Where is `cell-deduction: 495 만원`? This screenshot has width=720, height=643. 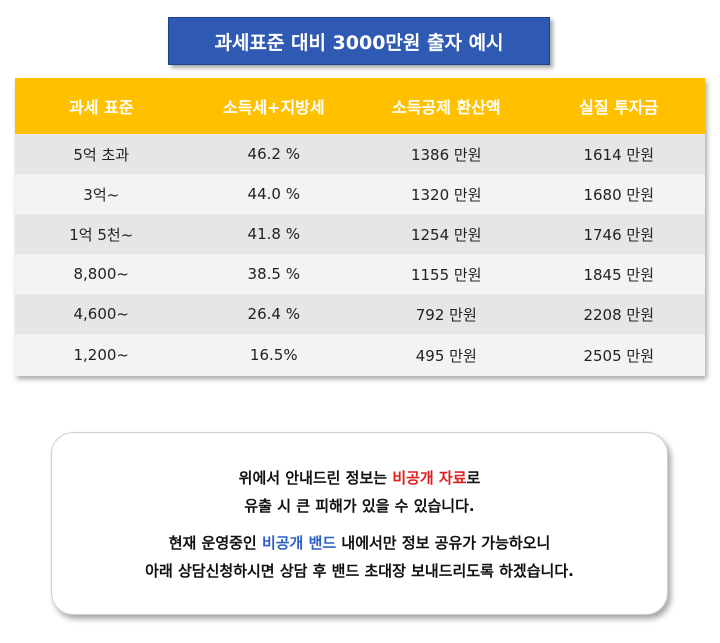
cell-deduction: 495 만원 is located at coordinates (446, 355).